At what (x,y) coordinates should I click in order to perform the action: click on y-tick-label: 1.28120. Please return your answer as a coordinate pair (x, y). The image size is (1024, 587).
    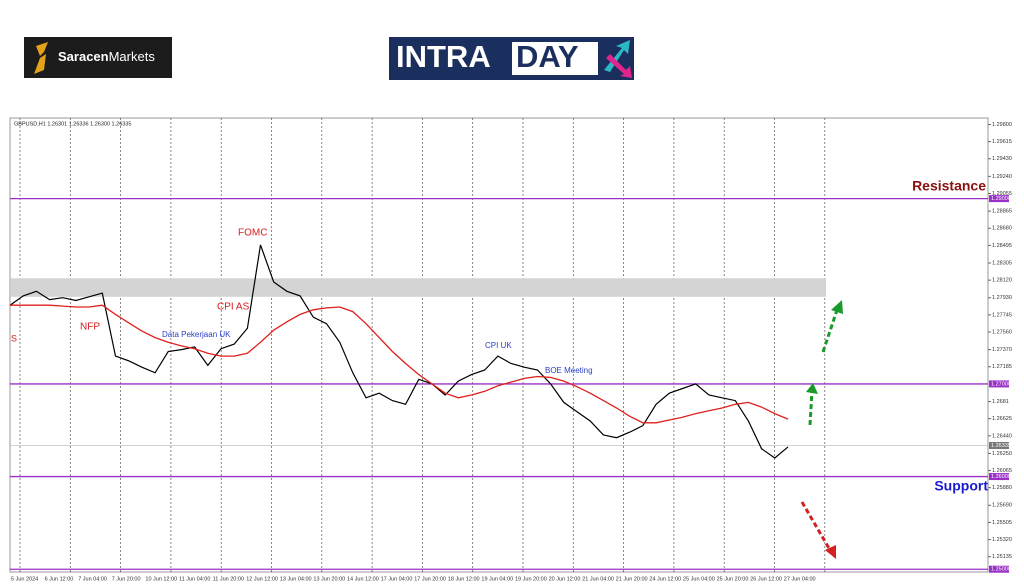
    Looking at the image, I should click on (1002, 281).